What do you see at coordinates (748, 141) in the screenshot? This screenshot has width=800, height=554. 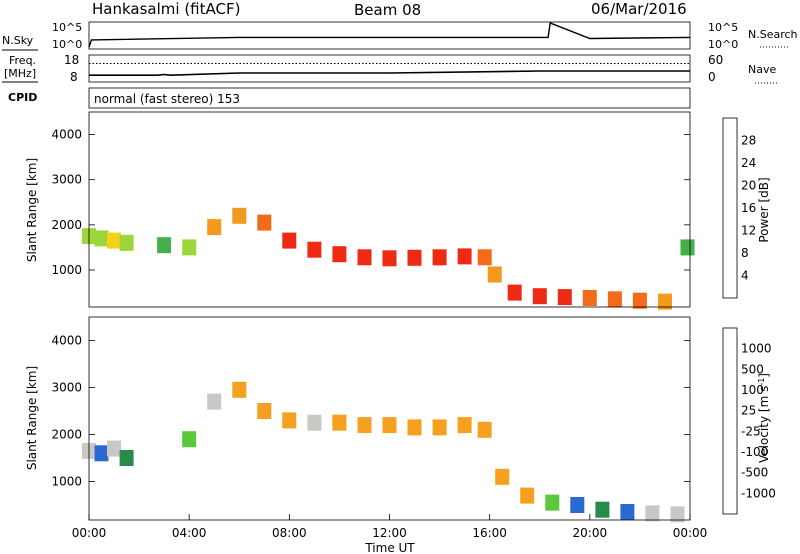 I see `power-colorbar-tick-28: 28` at bounding box center [748, 141].